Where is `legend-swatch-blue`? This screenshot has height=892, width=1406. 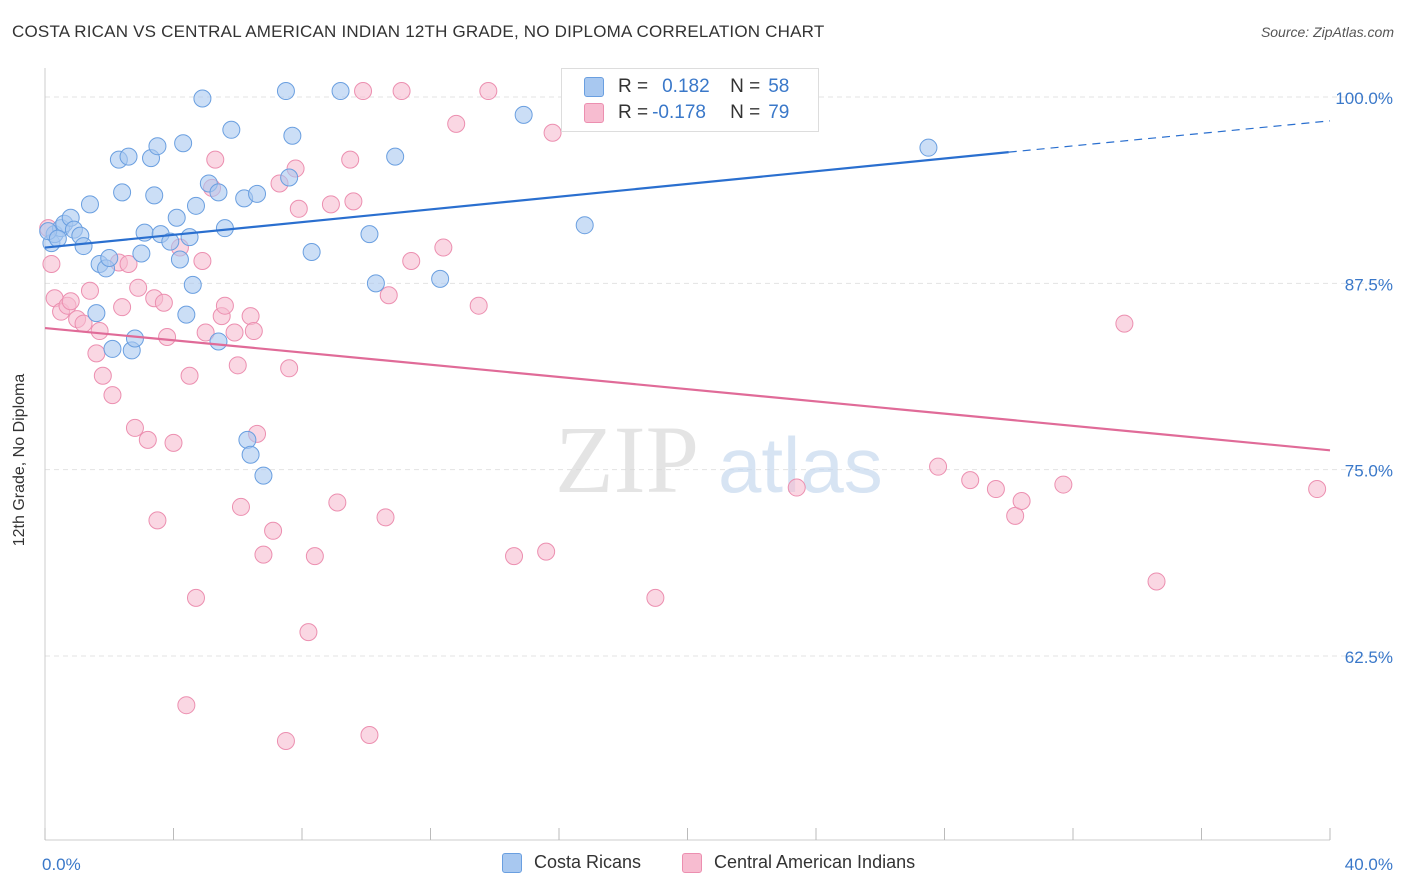
legend-swatch-blue is located at coordinates (594, 87).